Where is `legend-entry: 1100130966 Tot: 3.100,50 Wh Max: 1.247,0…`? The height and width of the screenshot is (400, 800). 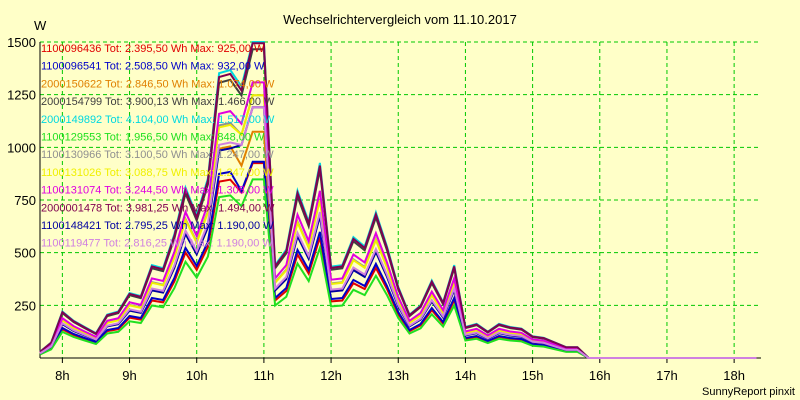
legend-entry: 1100130966 Tot: 3.100,50 Wh Max: 1.247,0… is located at coordinates (157, 155).